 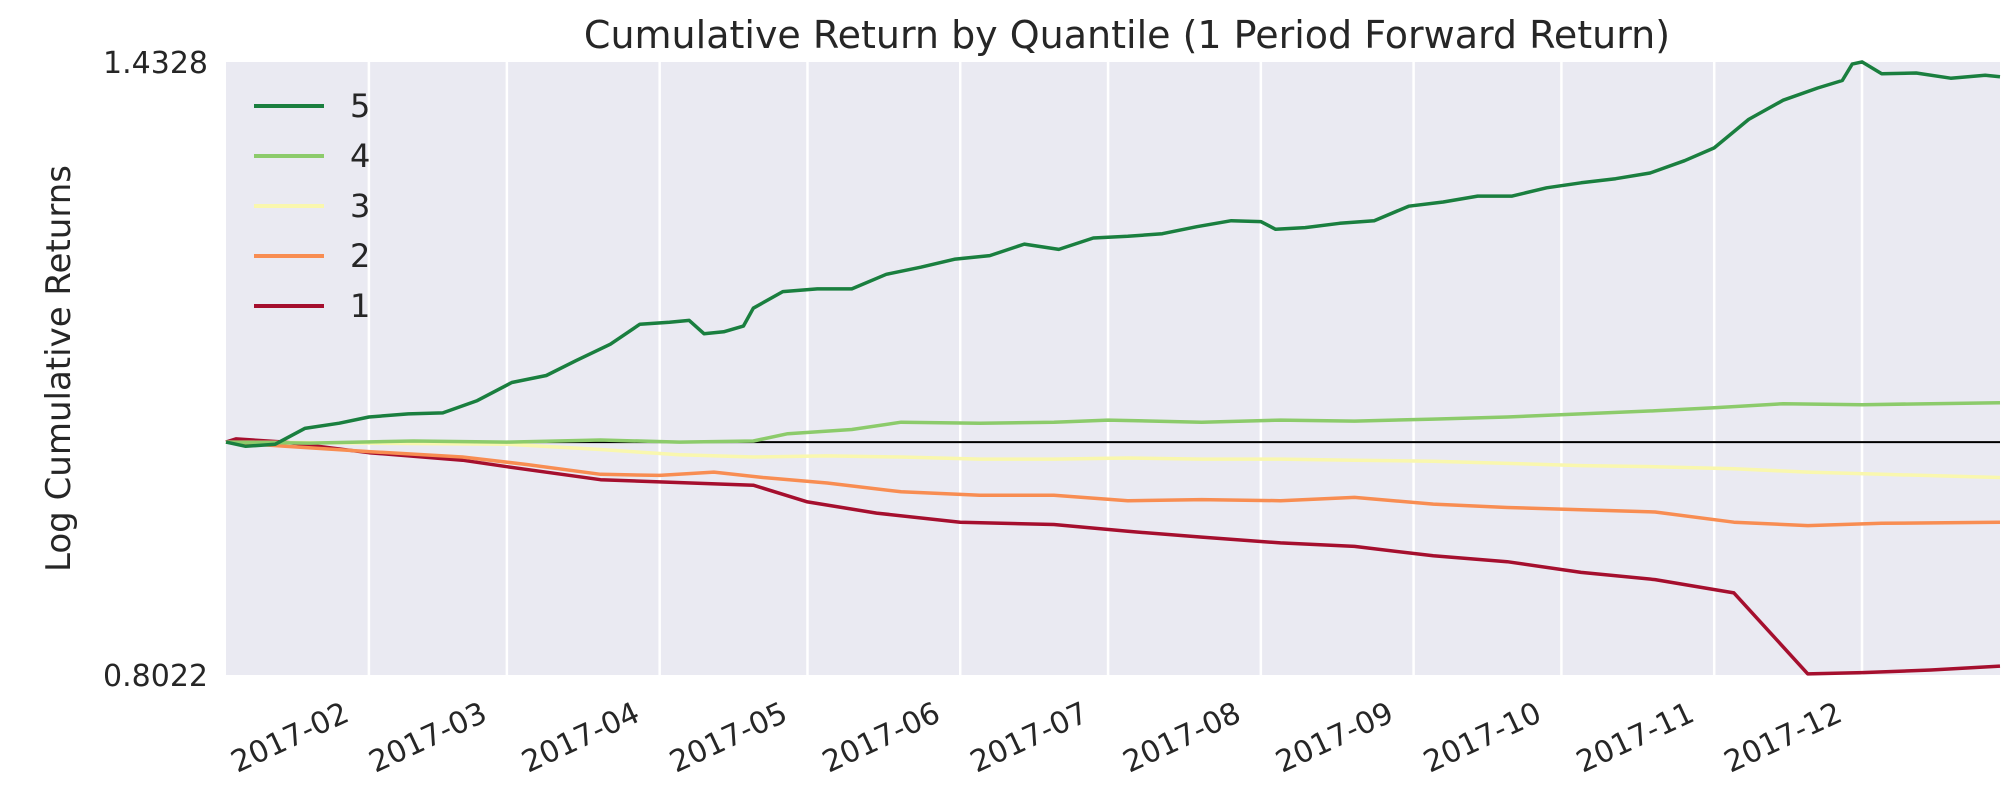 What do you see at coordinates (360, 206) in the screenshot?
I see `legend-label-q3: 3` at bounding box center [360, 206].